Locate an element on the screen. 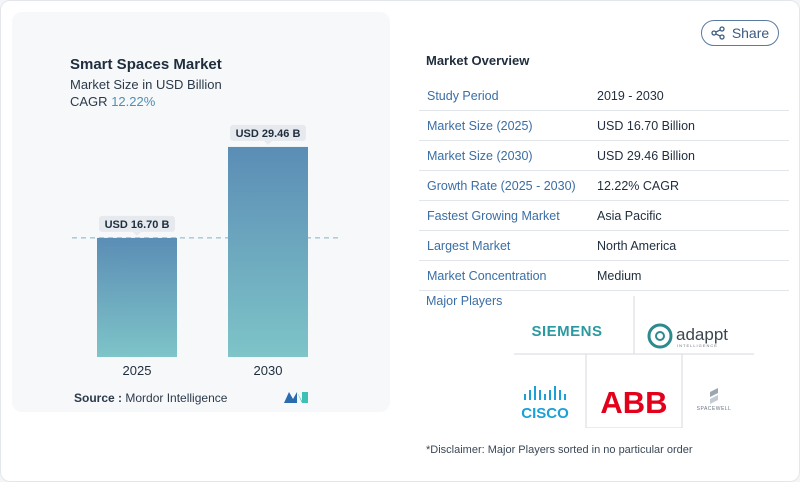 The width and height of the screenshot is (800, 482). overview-row: Largest Market North America is located at coordinates (604, 246).